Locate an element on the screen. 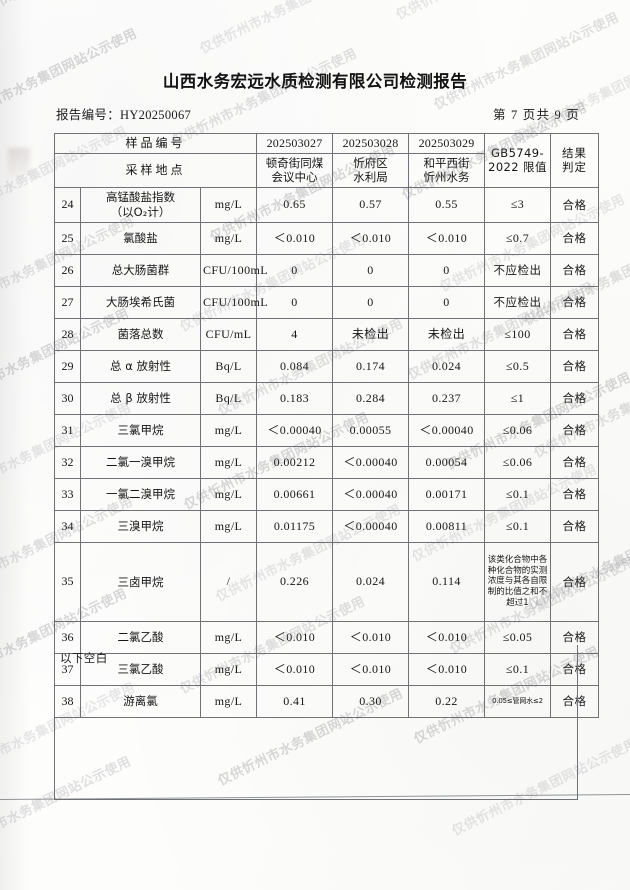 Image resolution: width=630 pixels, height=890 pixels. row-index: 33 is located at coordinates (67, 494).